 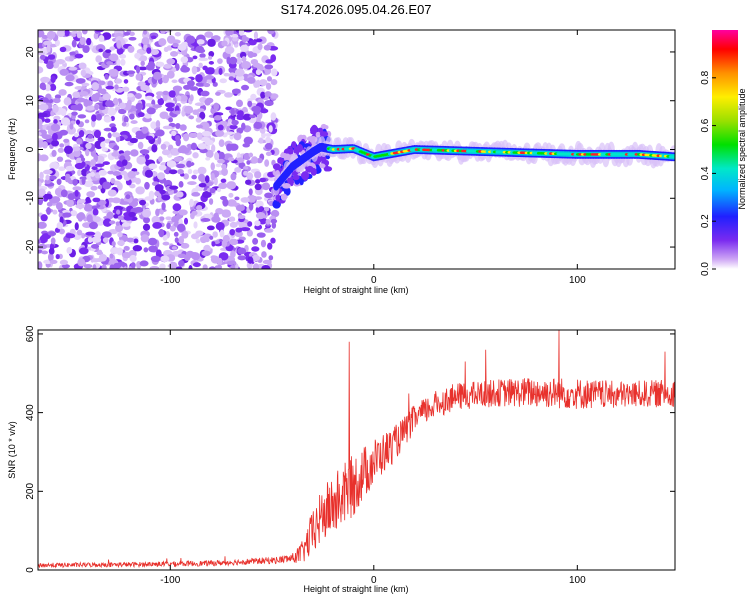 What do you see at coordinates (355, 9) in the screenshot?
I see `chart-title: S174.2026.095.04.26.E07` at bounding box center [355, 9].